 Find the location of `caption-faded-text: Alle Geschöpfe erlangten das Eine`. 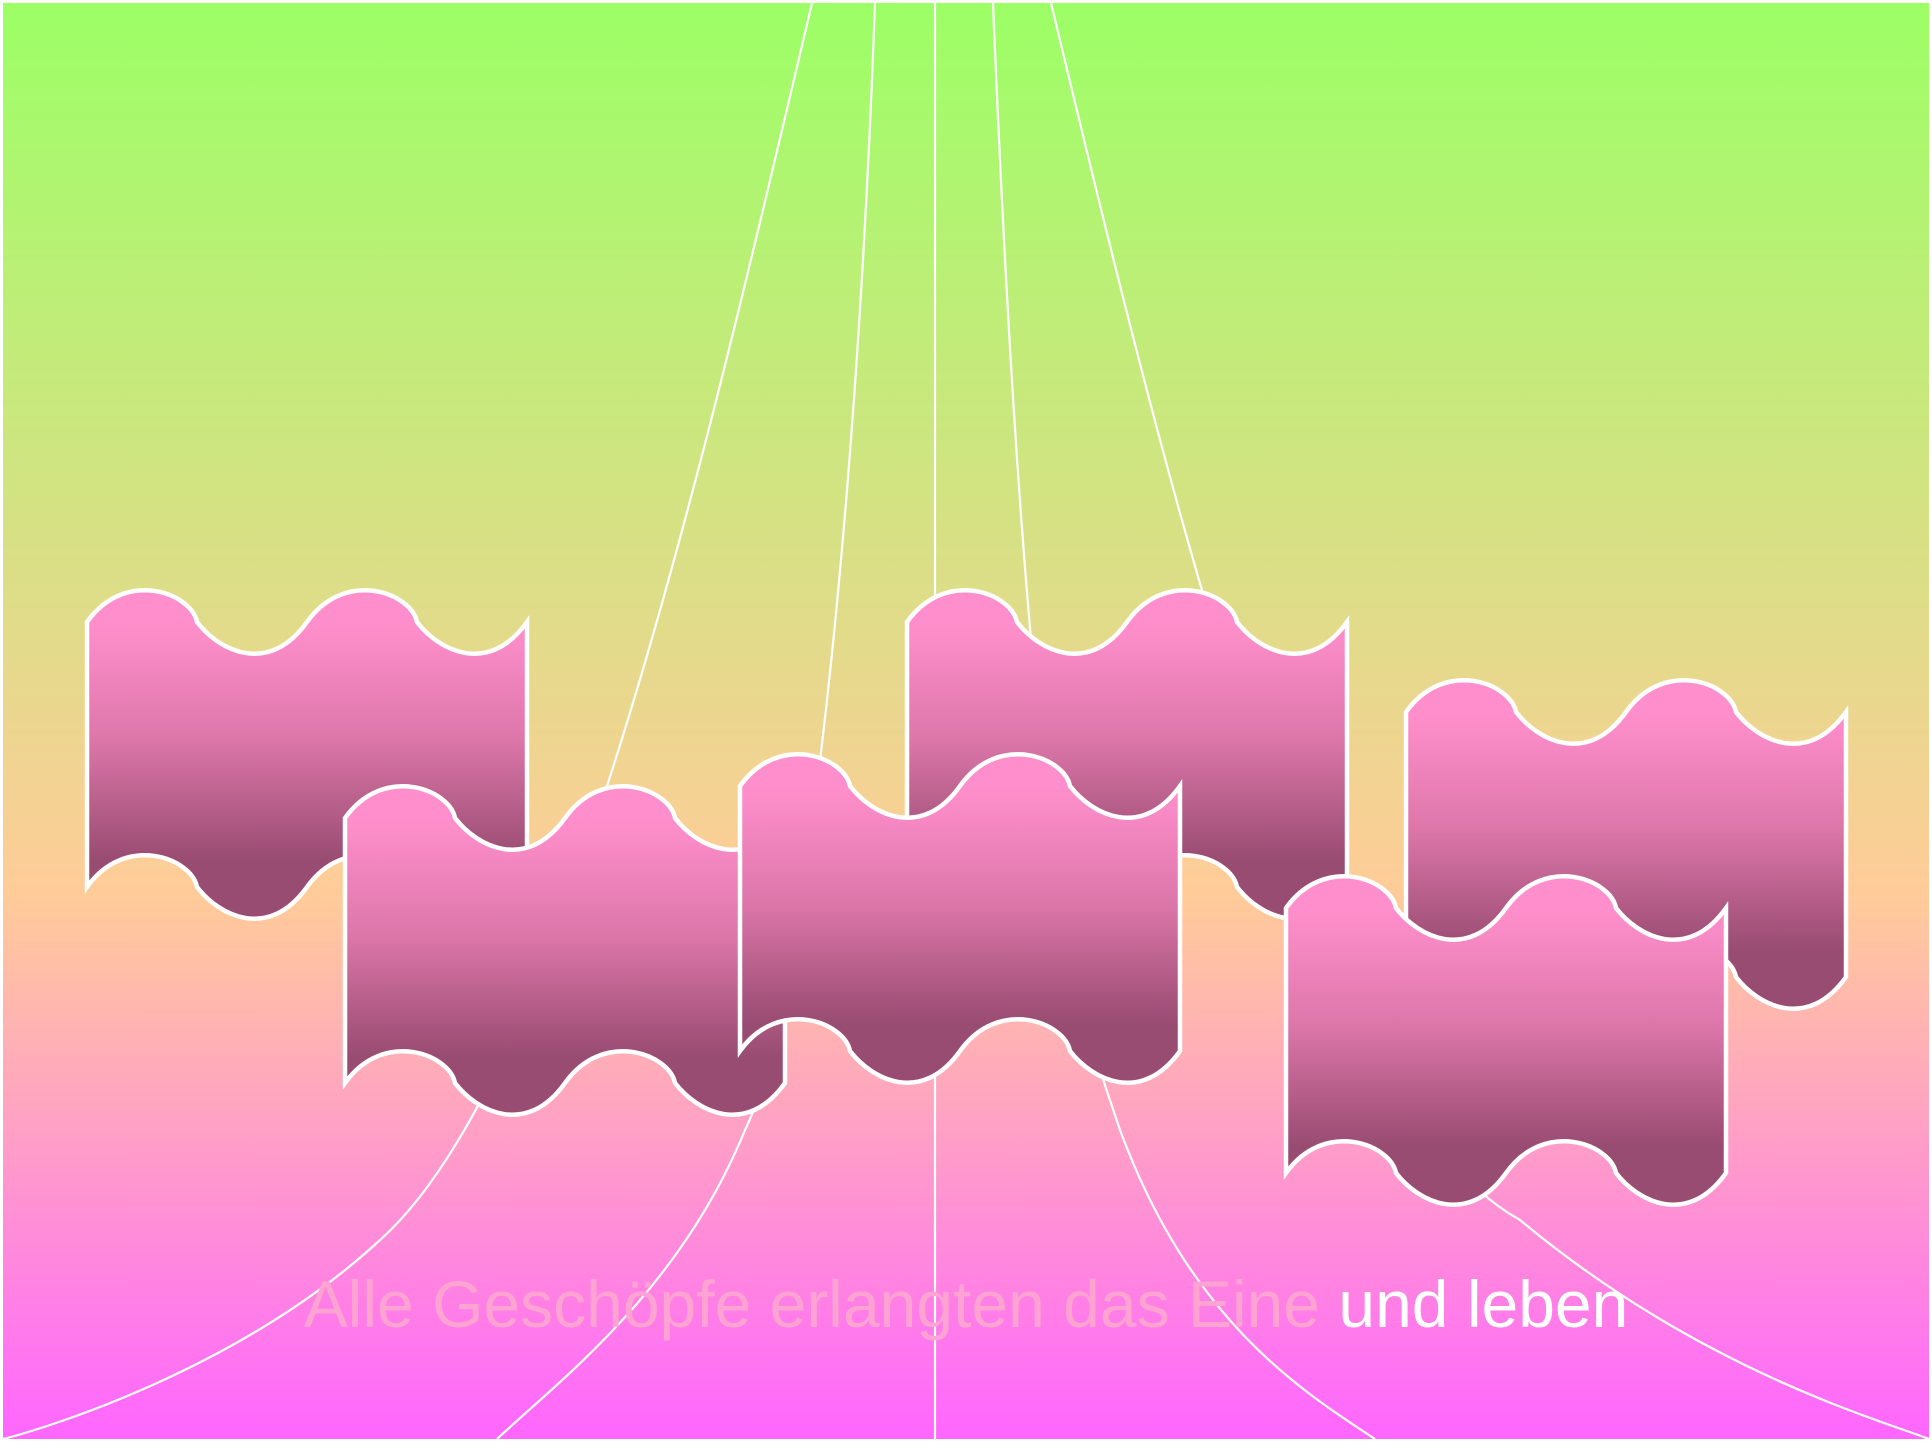

caption-faded-text: Alle Geschöpfe erlangten das Eine is located at coordinates (812, 1304).